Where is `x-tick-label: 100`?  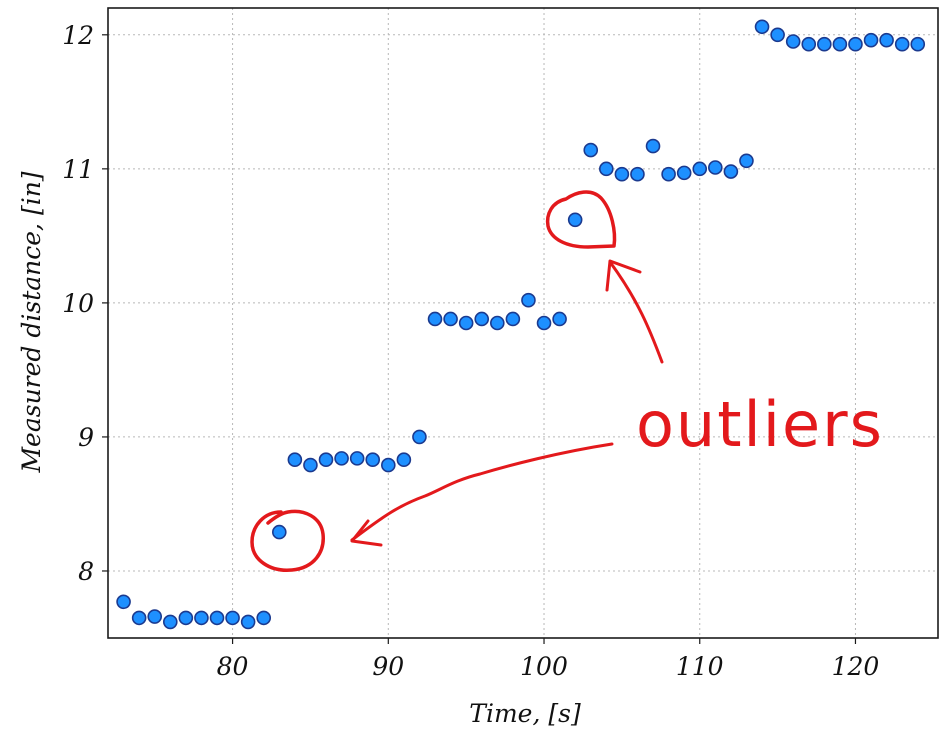 x-tick-label: 100 is located at coordinates (544, 666).